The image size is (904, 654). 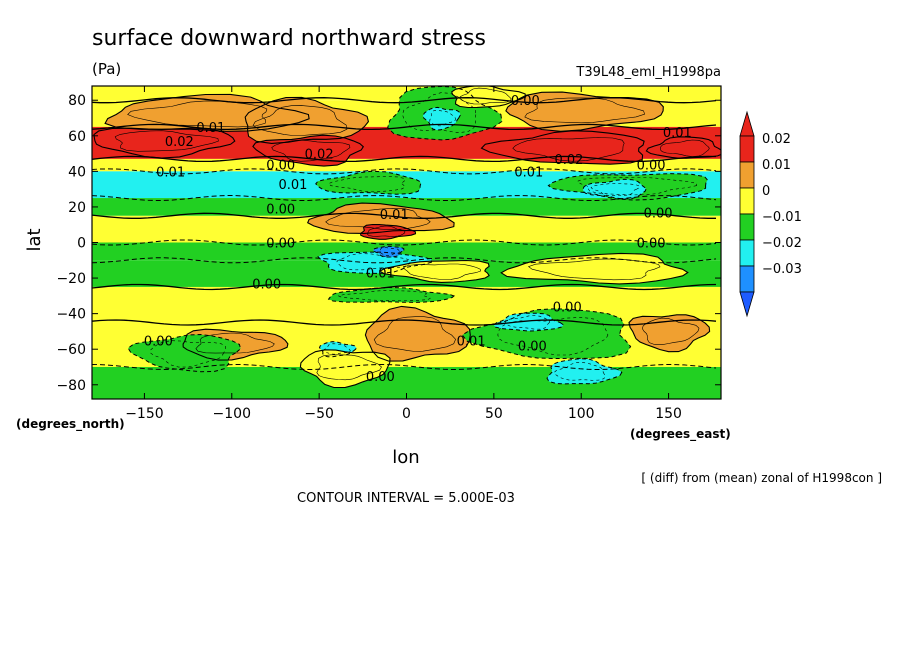 I want to click on x-tick-label-1: −100, so click(x=232, y=414).